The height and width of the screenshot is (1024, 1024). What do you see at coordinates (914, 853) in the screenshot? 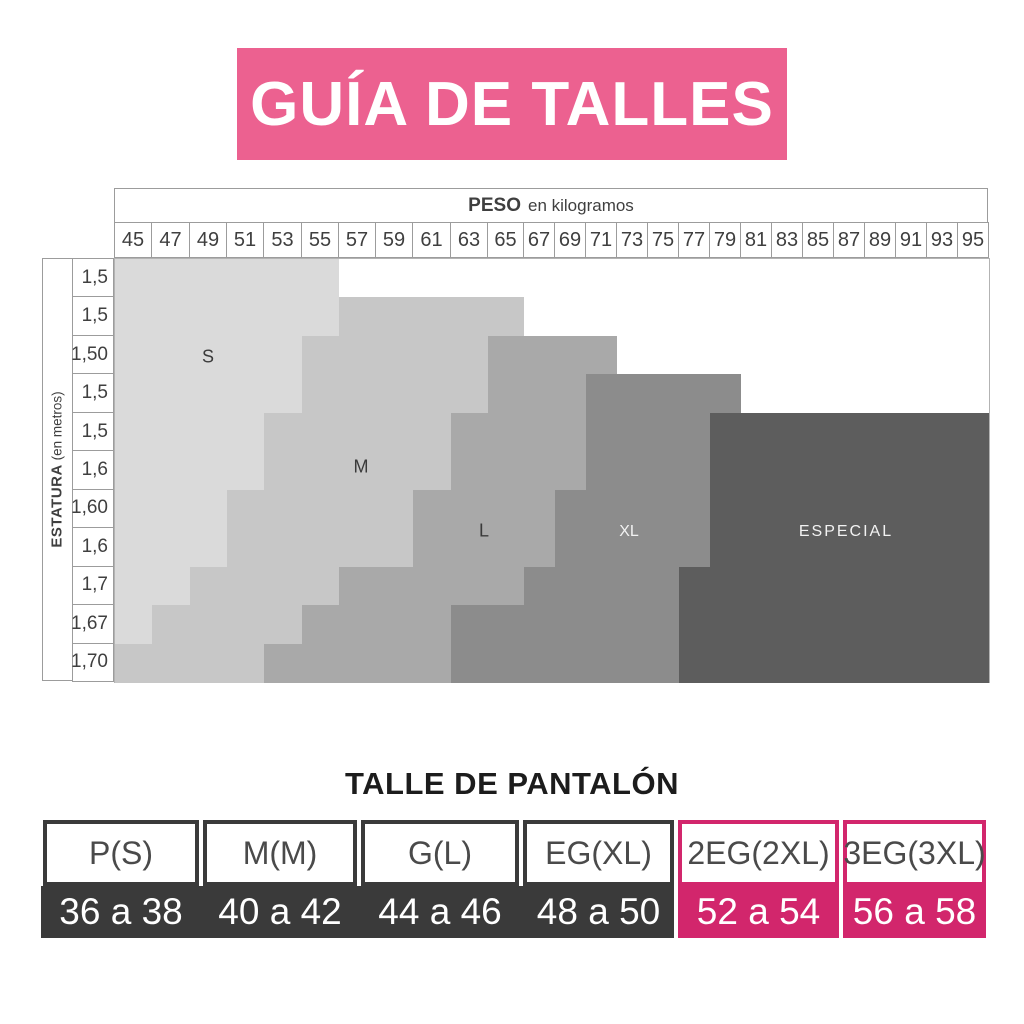
I see `pants-header-cell: 3EG(3XL)` at bounding box center [914, 853].